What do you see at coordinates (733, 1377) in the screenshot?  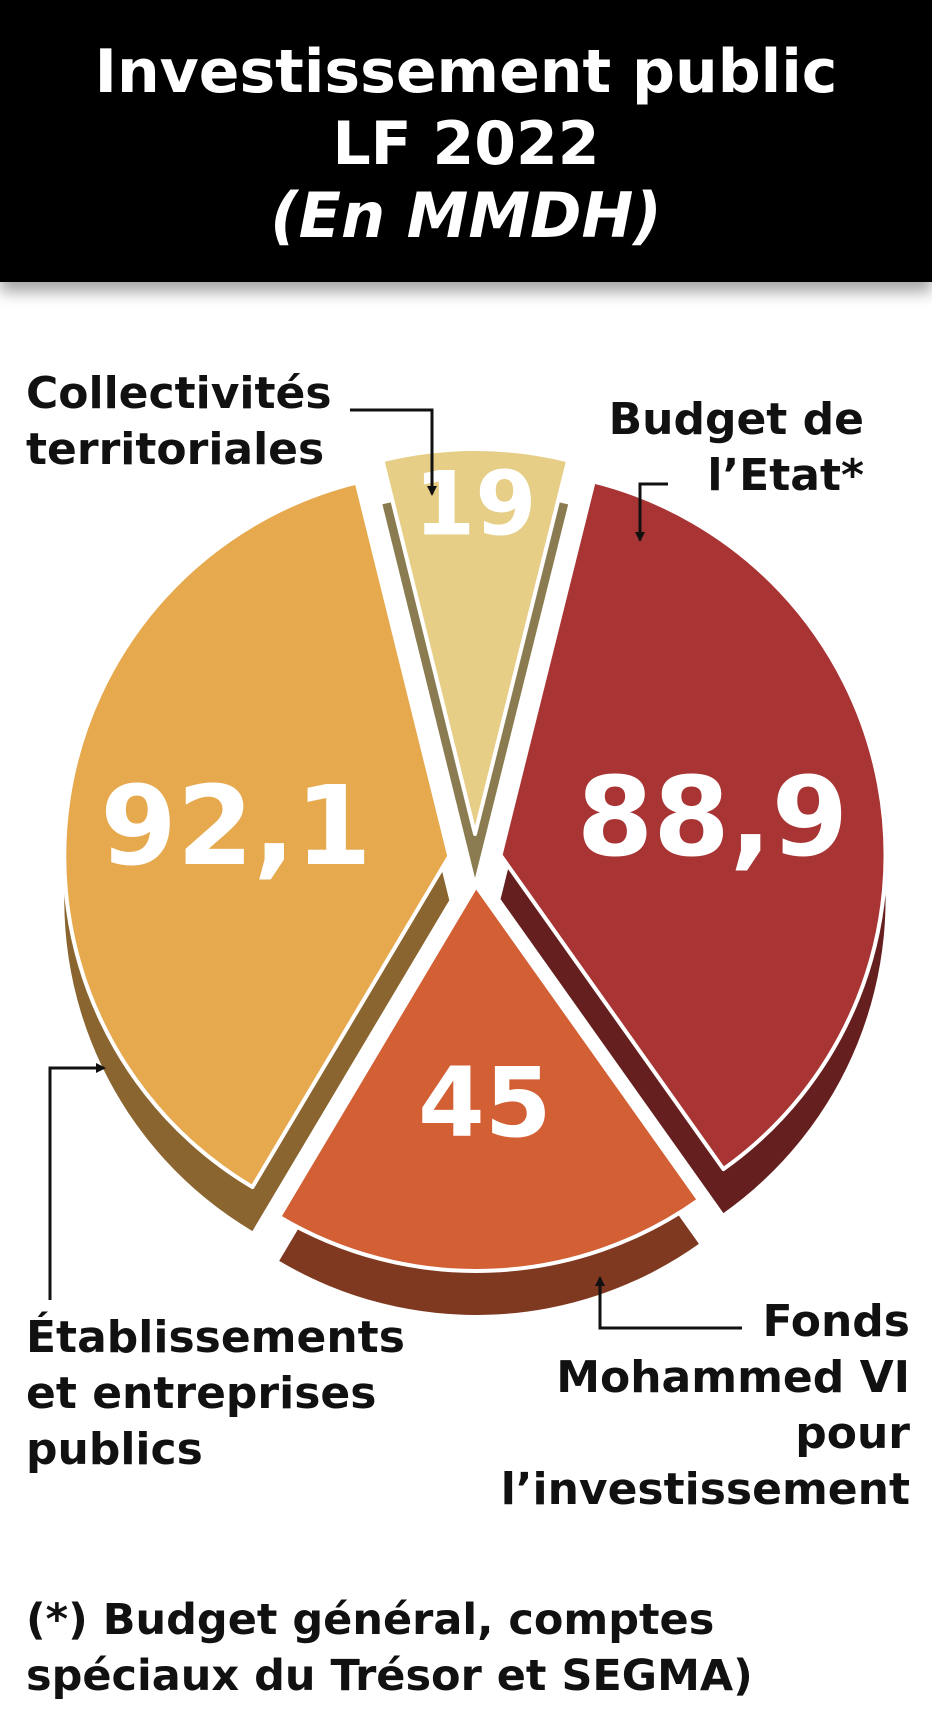 I see `label-fonds-line2: Mohammed VI` at bounding box center [733, 1377].